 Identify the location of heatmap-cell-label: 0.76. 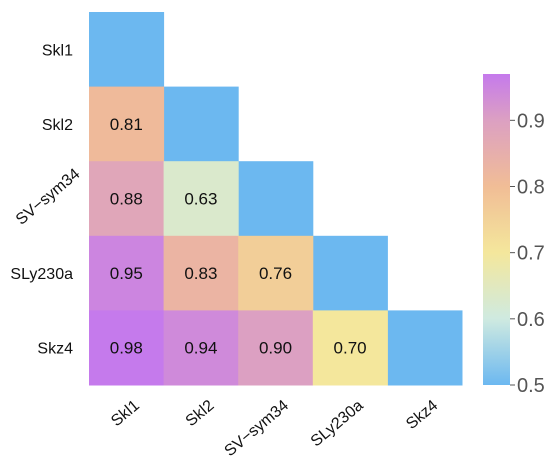
(275, 273).